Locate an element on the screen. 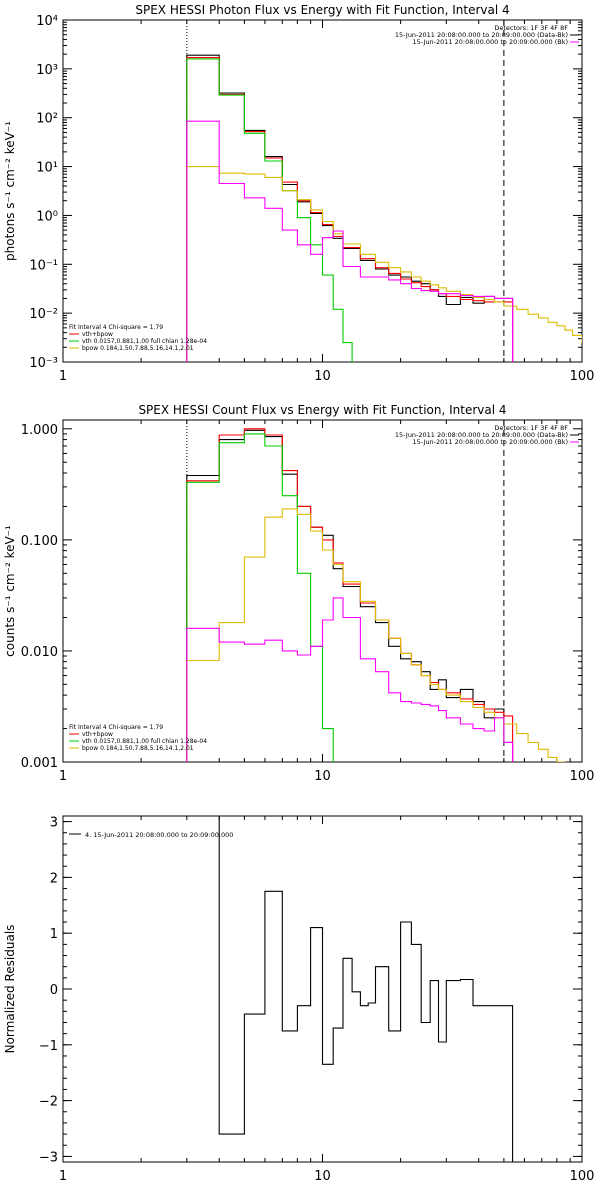 The width and height of the screenshot is (600, 1200). series-vth-bpow is located at coordinates (350, 209).